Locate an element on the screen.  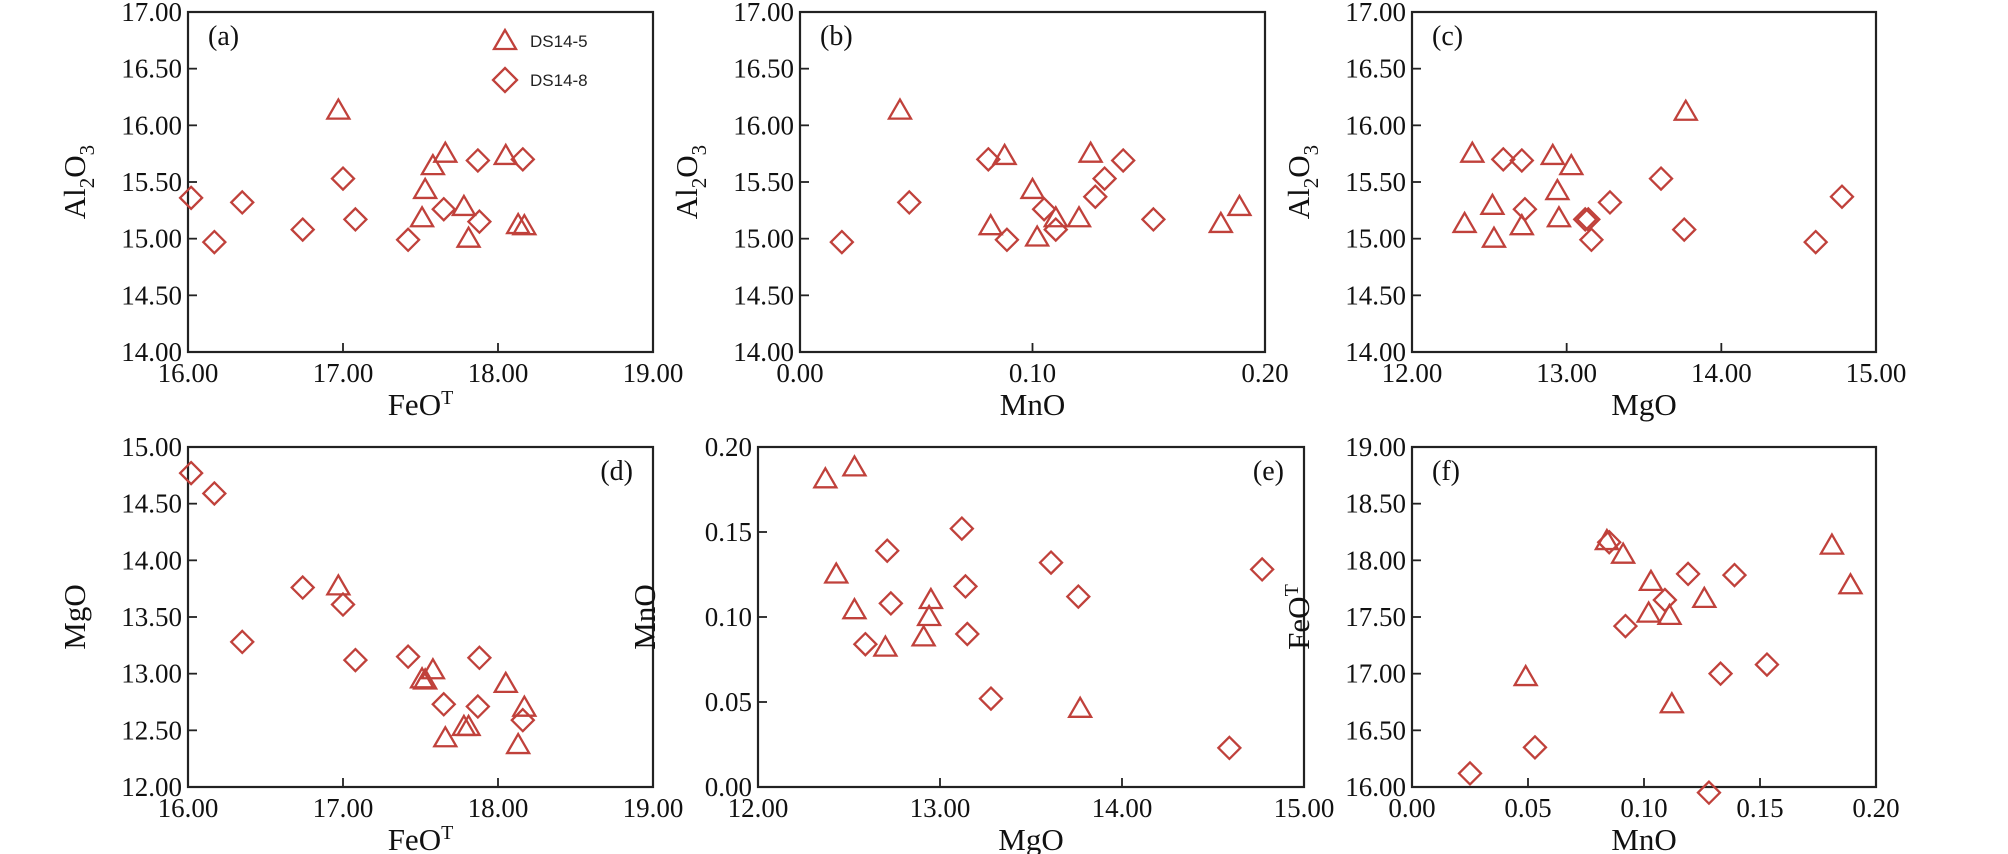
x-axis-title: FeOT is located at coordinates (421, 838).